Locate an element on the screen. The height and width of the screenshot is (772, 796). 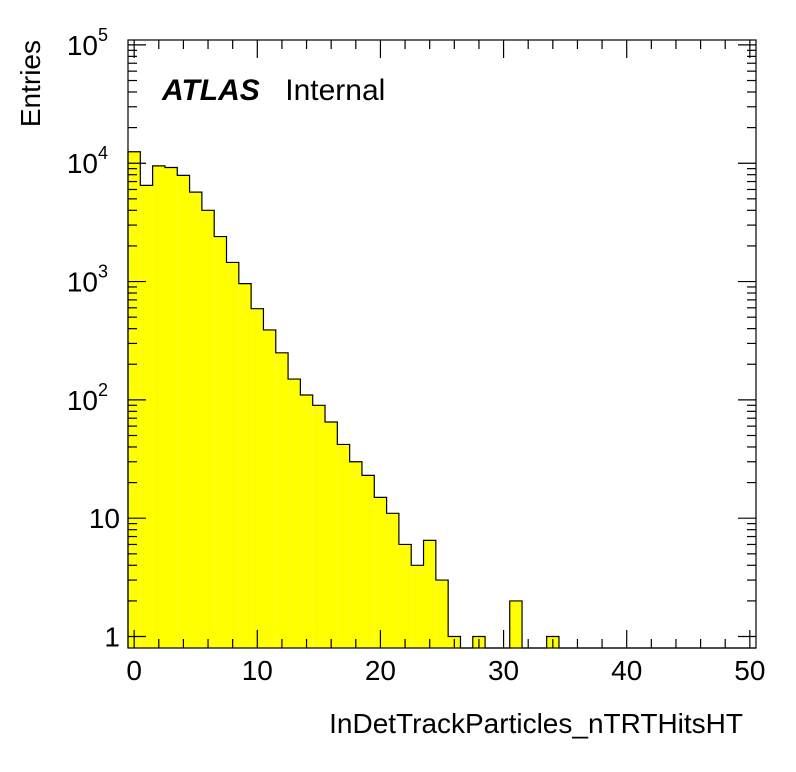
x-axis-label: InDetTrackParticles_nTRTHitsHT is located at coordinates (536, 723).